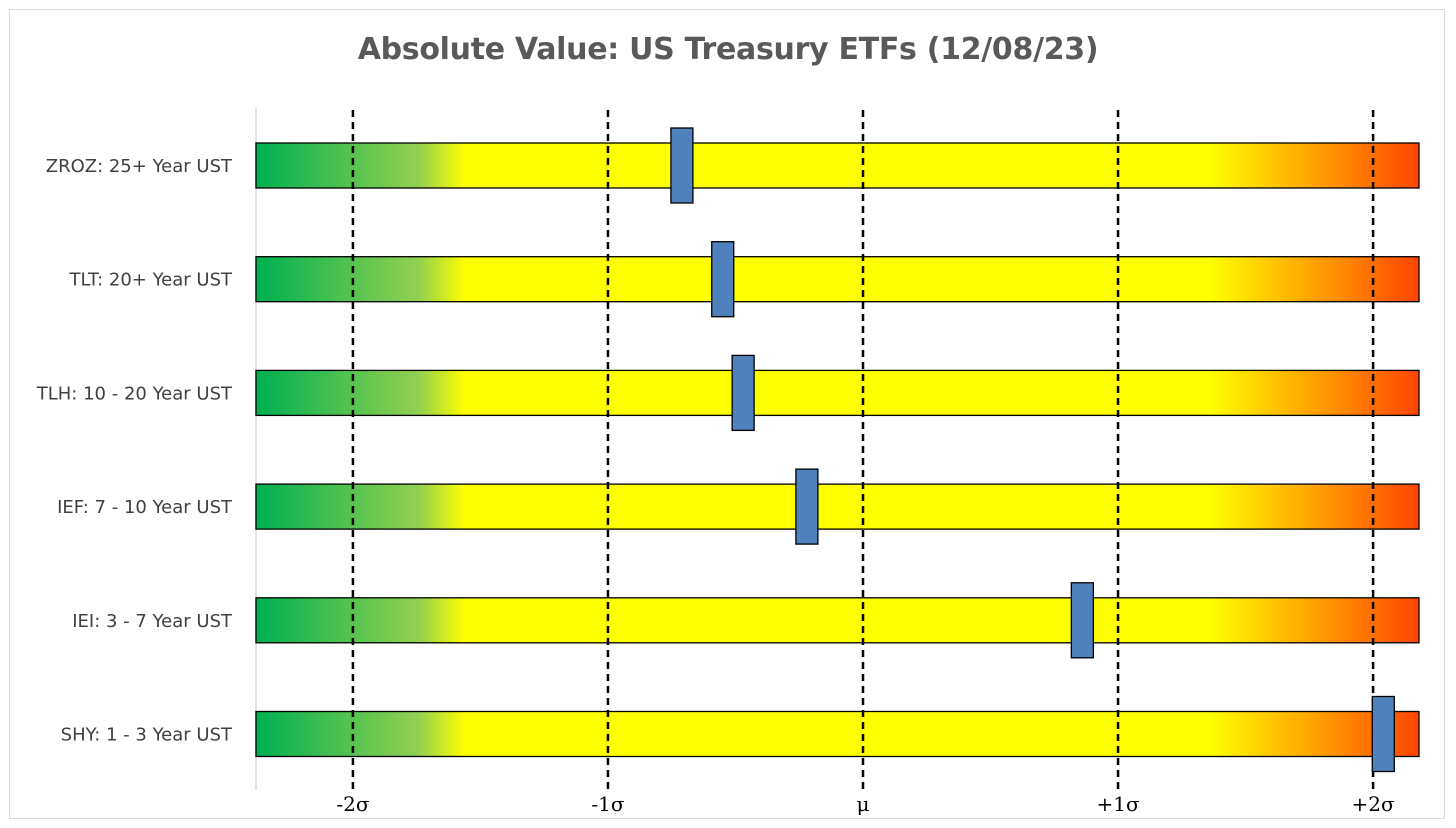  What do you see at coordinates (352, 804) in the screenshot?
I see `x-tick-label: -2σ` at bounding box center [352, 804].